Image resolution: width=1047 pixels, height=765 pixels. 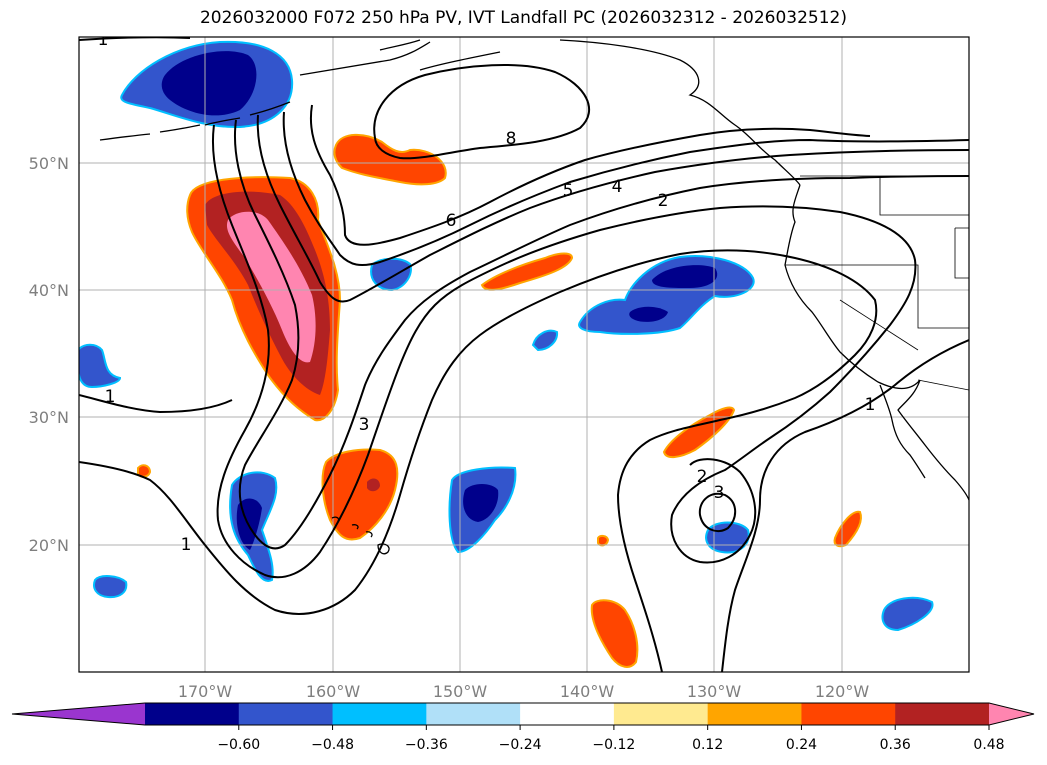 What do you see at coordinates (617, 187) in the screenshot?
I see `contour-label: 4` at bounding box center [617, 187].